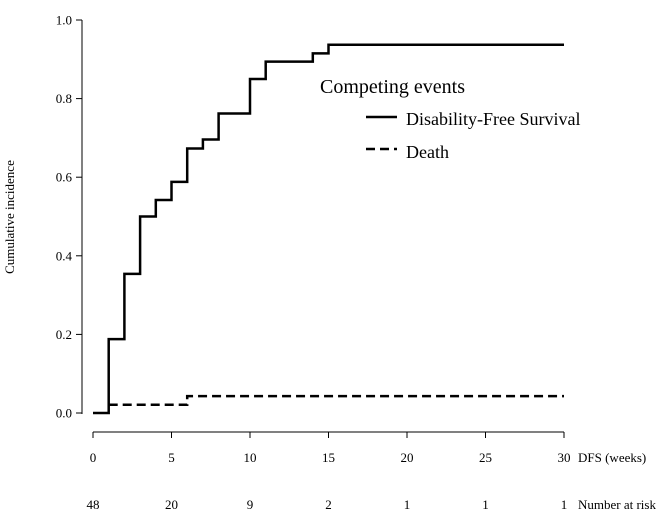  I want to click on y-tick-label: 0.6, so click(64, 177).